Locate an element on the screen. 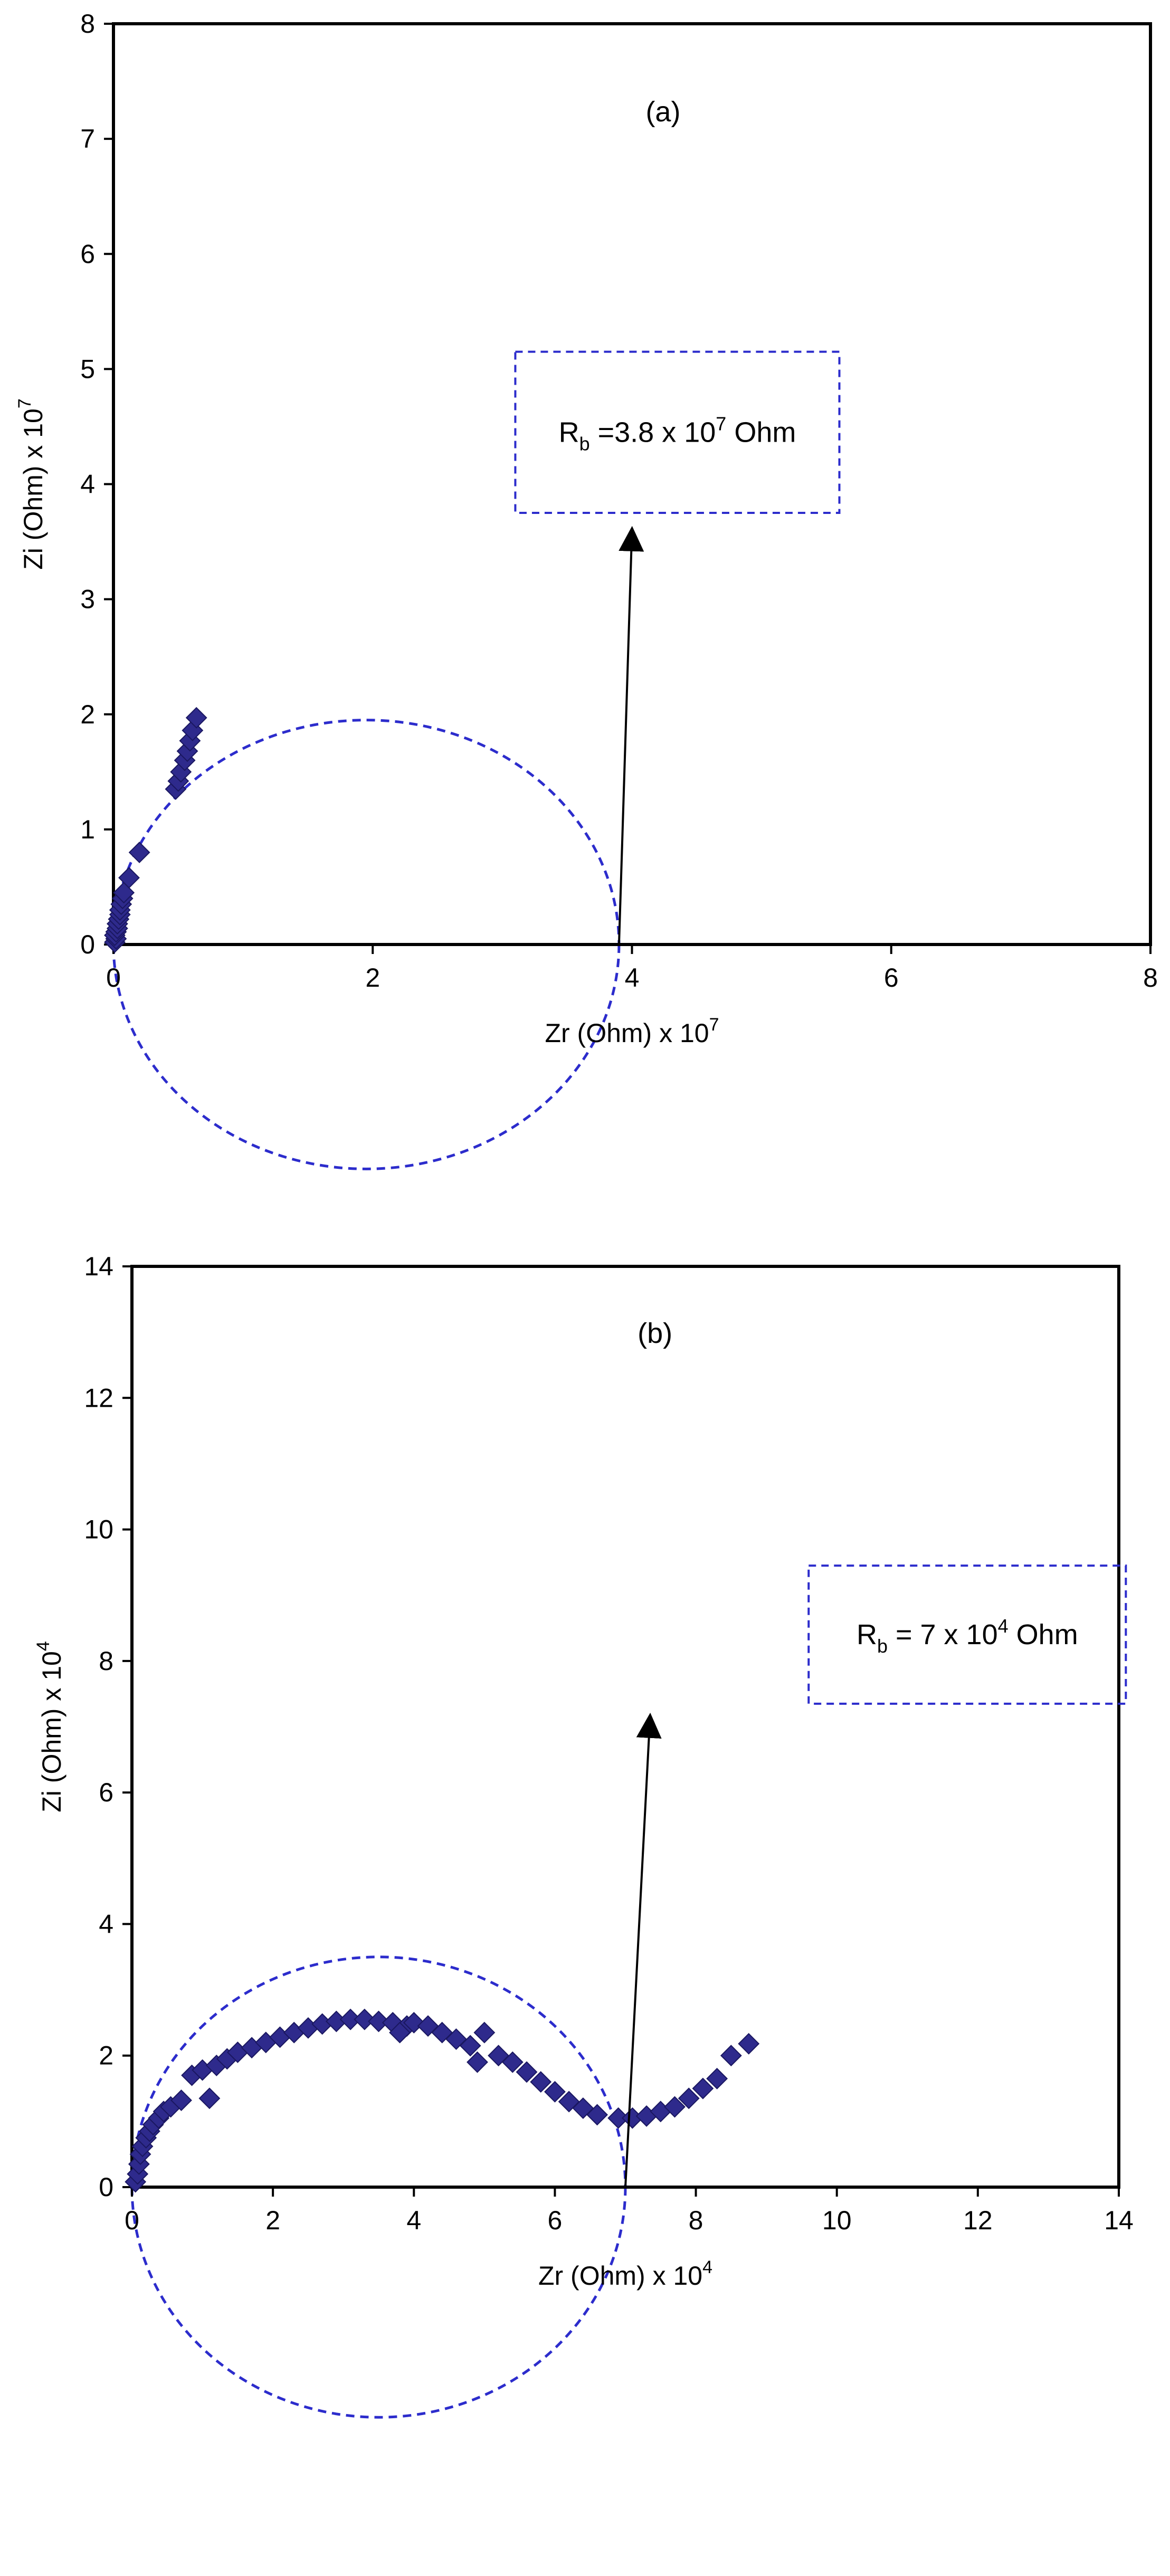 The height and width of the screenshot is (2576, 1170). x-axis-label: Zr (Ohm) x 107 is located at coordinates (632, 1031).